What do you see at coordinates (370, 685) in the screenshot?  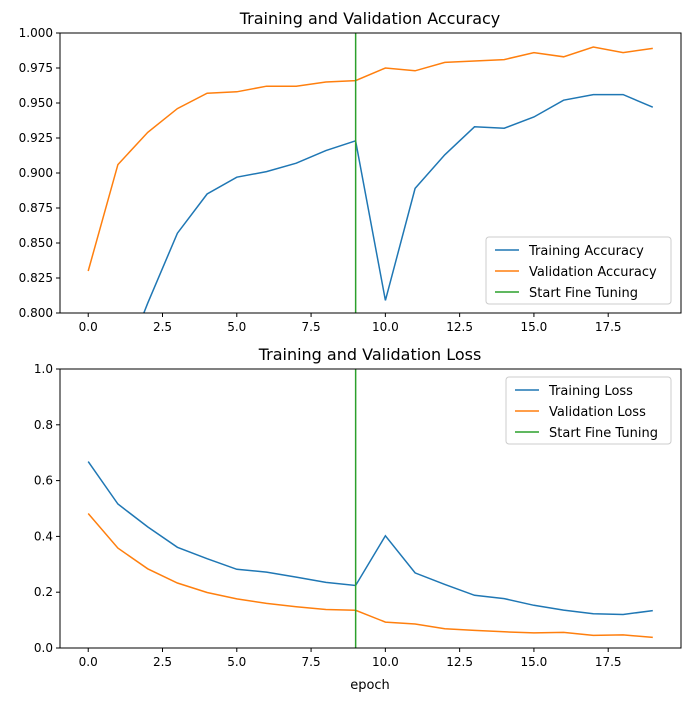 I see `loss-chart-xlabel: epoch` at bounding box center [370, 685].